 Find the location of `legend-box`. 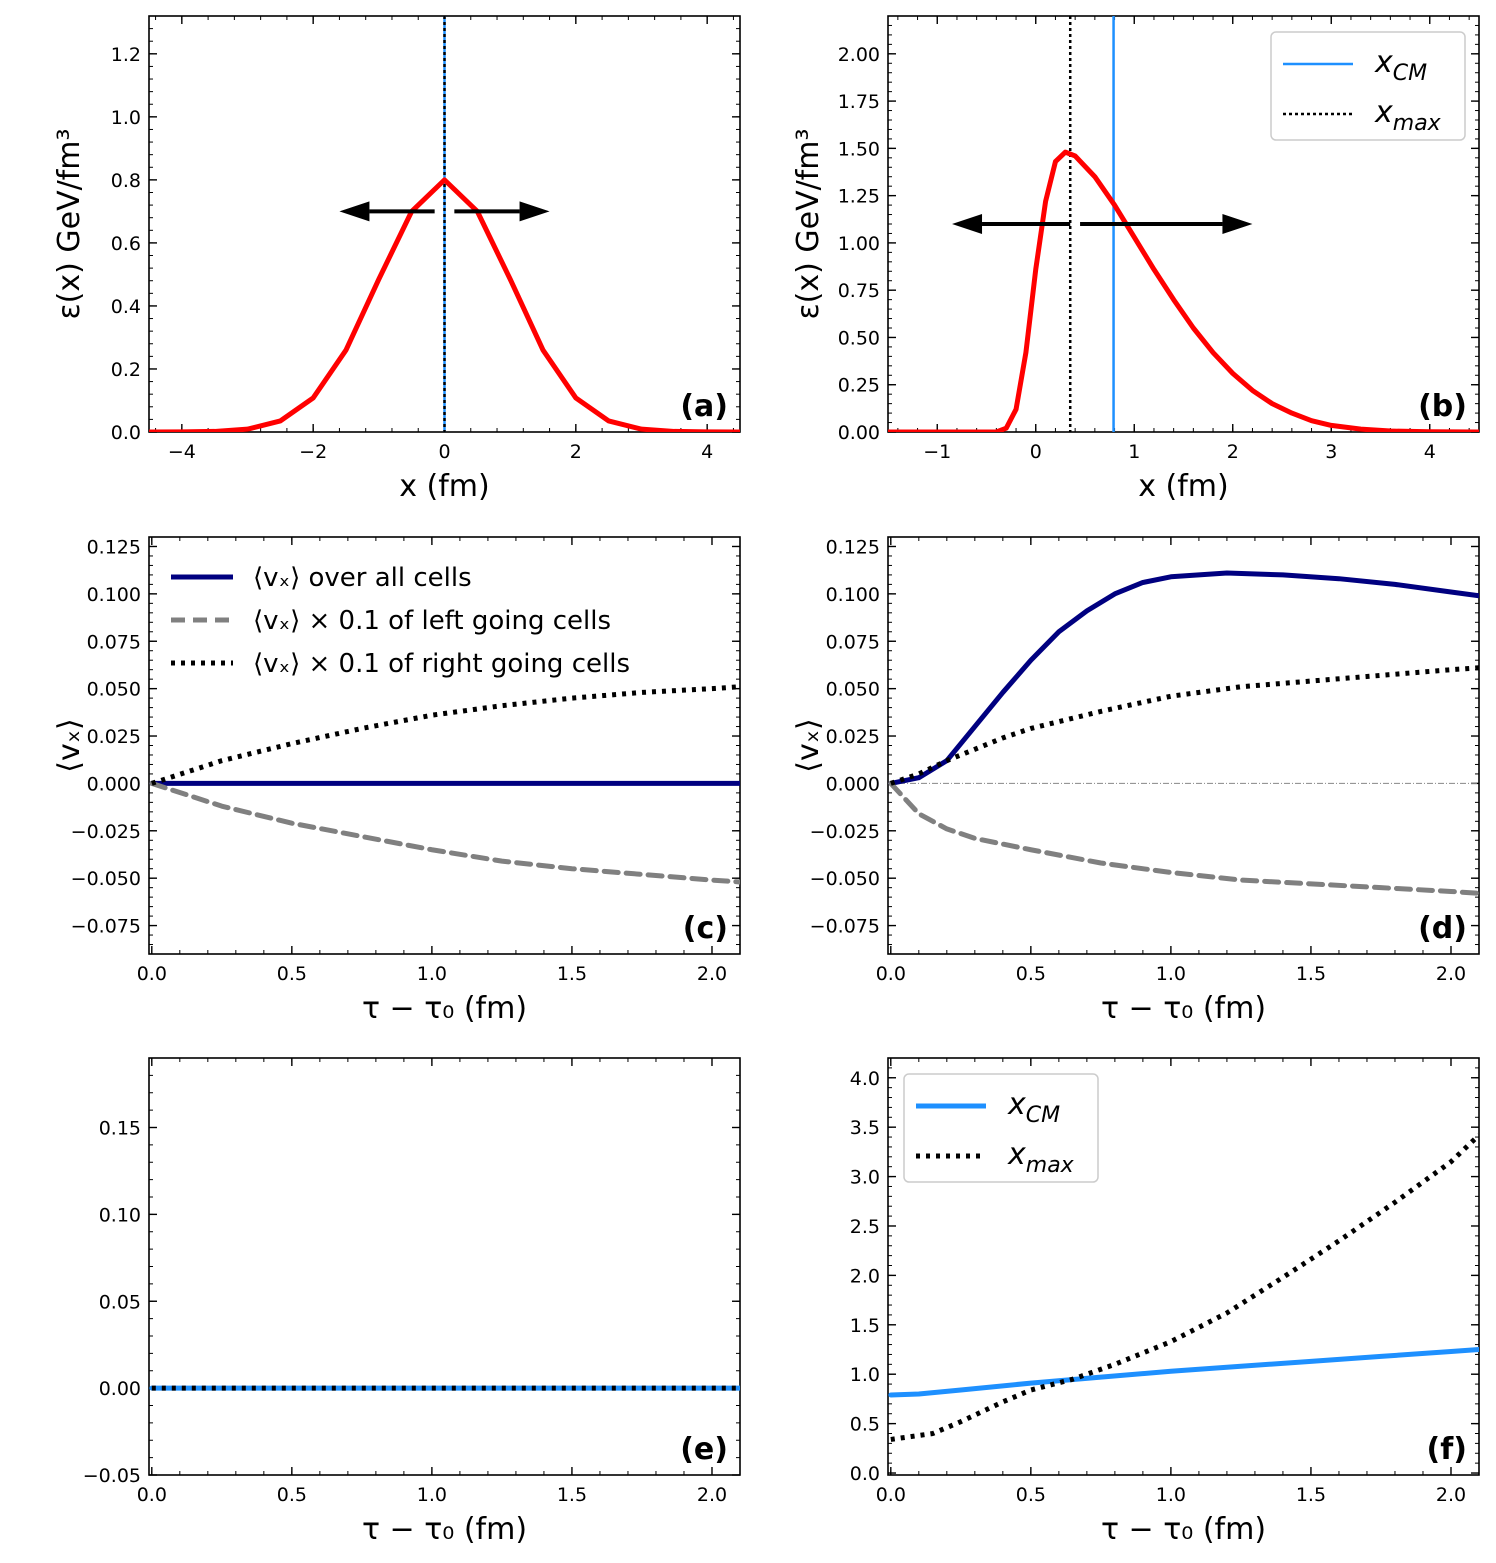

legend-box is located at coordinates (1001, 1128).